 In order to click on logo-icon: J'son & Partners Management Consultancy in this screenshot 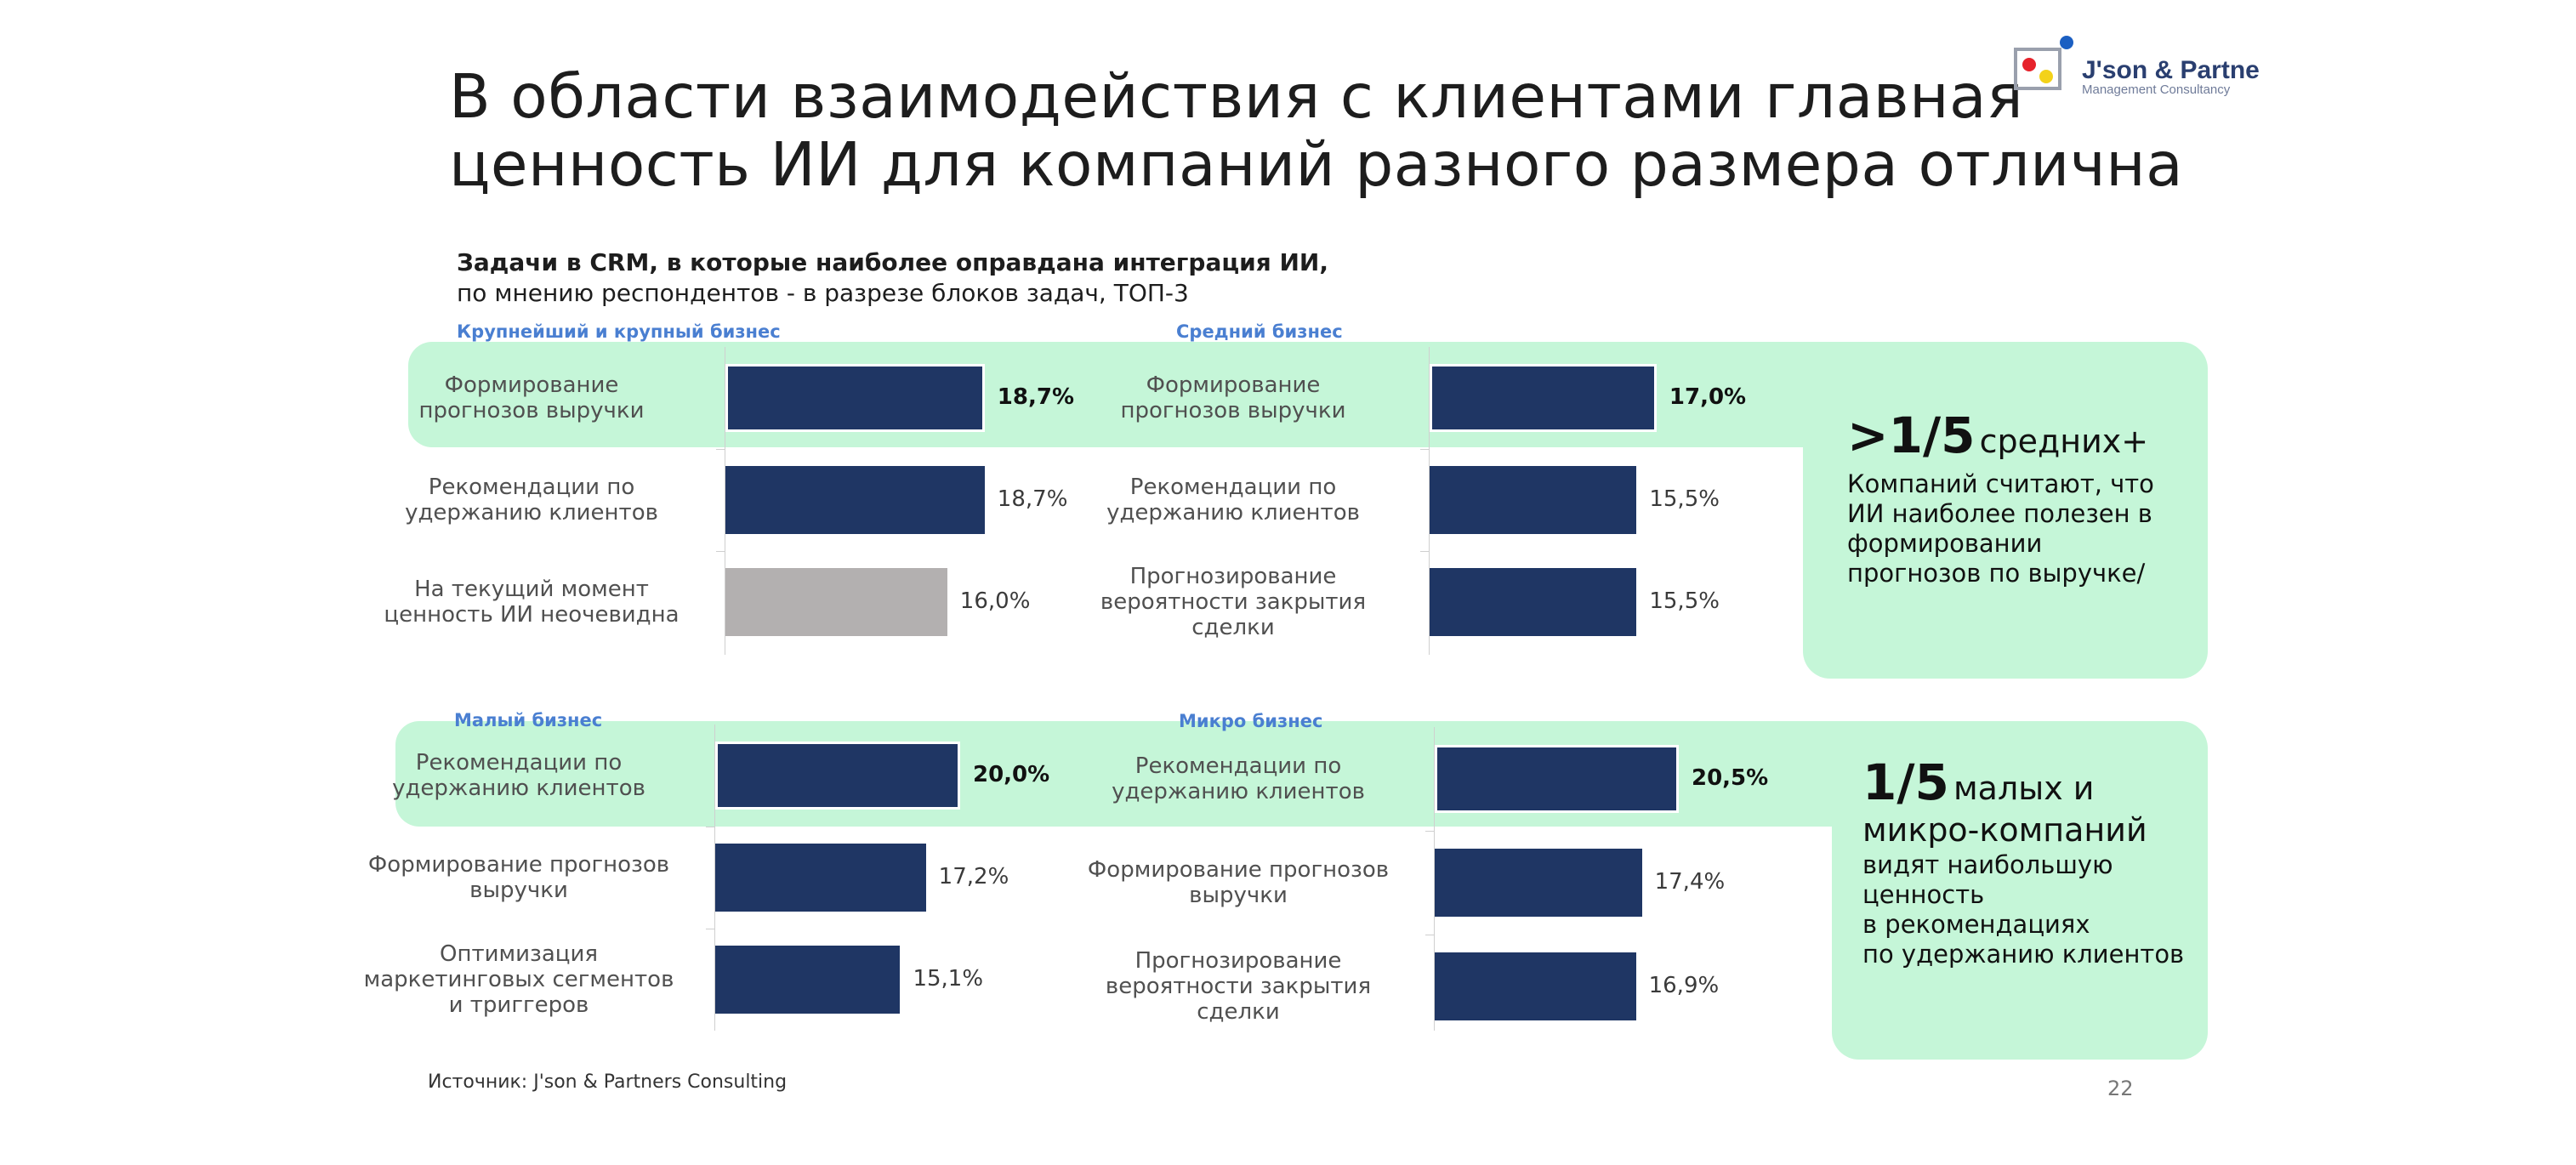, I will do `click(2148, 66)`.